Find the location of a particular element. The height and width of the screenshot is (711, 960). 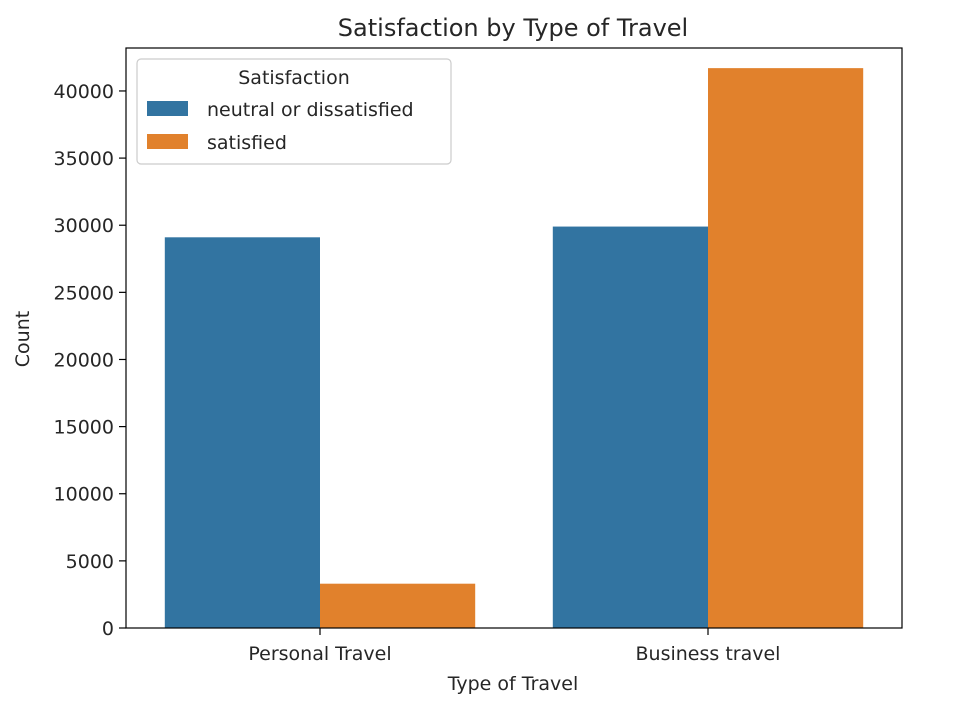

legend-box is located at coordinates (294, 111).